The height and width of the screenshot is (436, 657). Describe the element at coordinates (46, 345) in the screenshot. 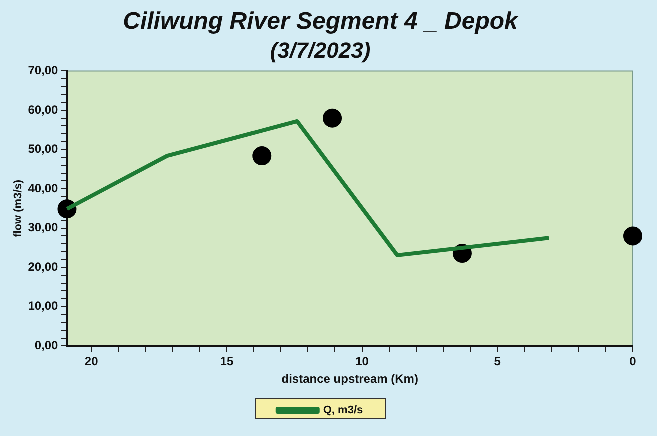

I see `y-tick-label: 0,00` at that location.